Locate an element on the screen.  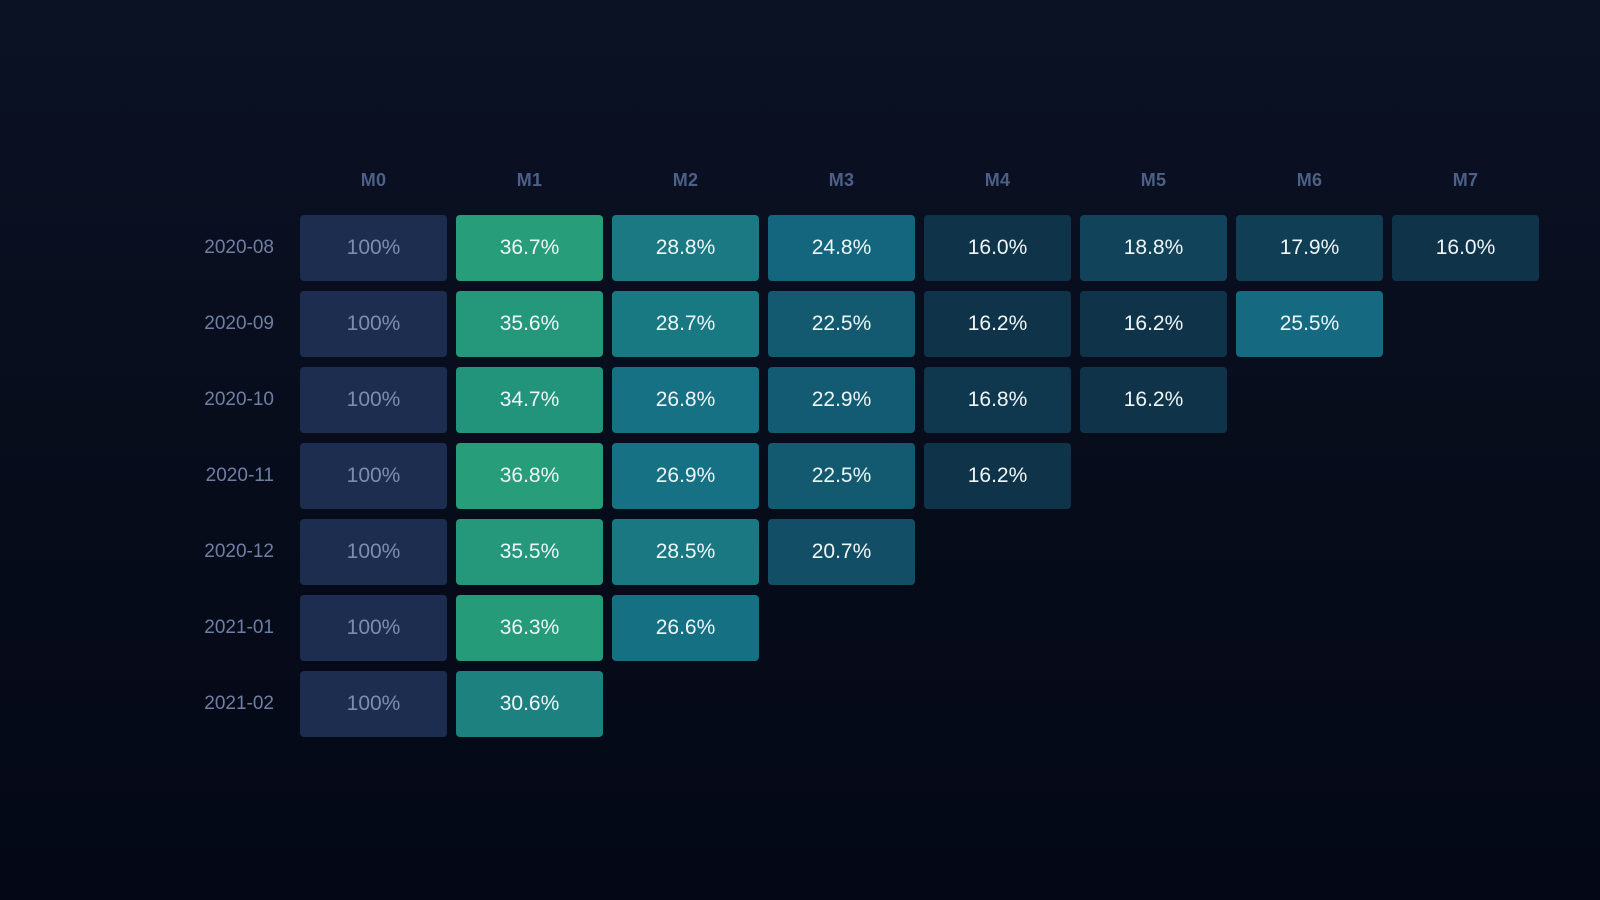
heatmap-cell-2021-01-m1: 36.3% is located at coordinates (529, 628).